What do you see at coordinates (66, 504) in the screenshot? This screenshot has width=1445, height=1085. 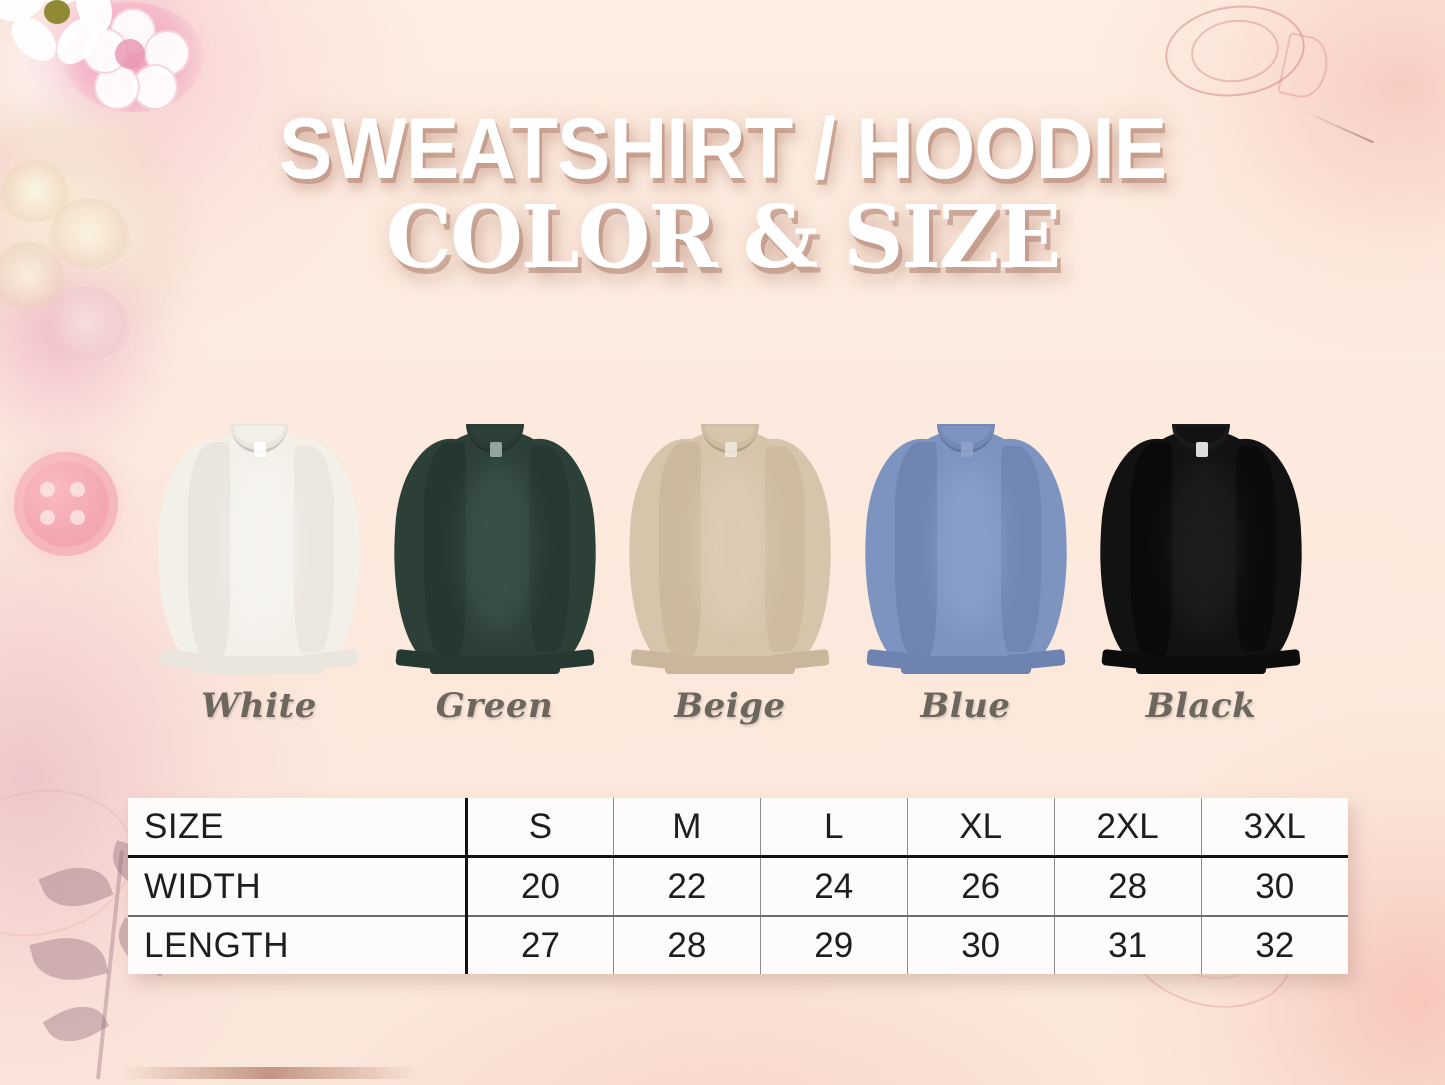 I see `pink-button-icon` at bounding box center [66, 504].